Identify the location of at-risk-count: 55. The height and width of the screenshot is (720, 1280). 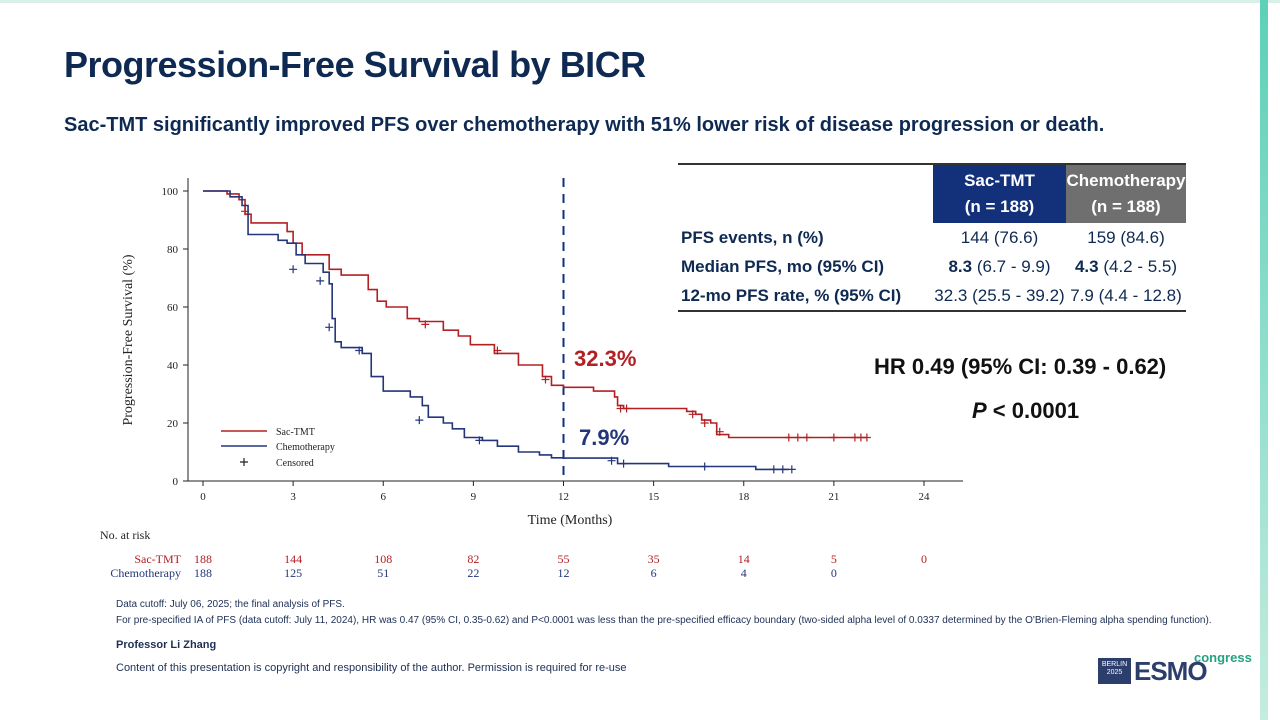
(563, 559).